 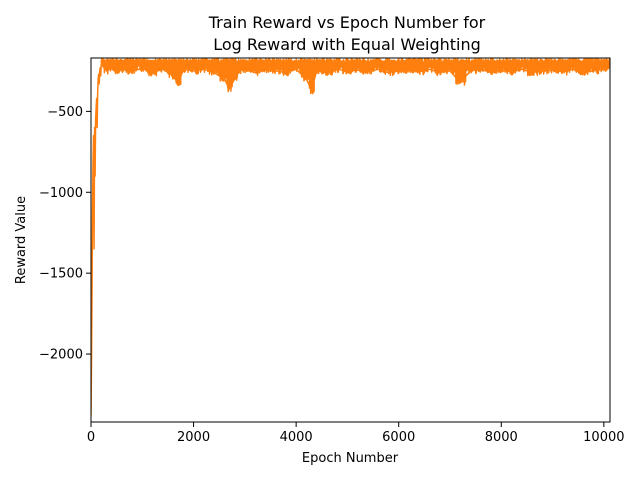 What do you see at coordinates (603, 437) in the screenshot?
I see `x-tick-label: 10000` at bounding box center [603, 437].